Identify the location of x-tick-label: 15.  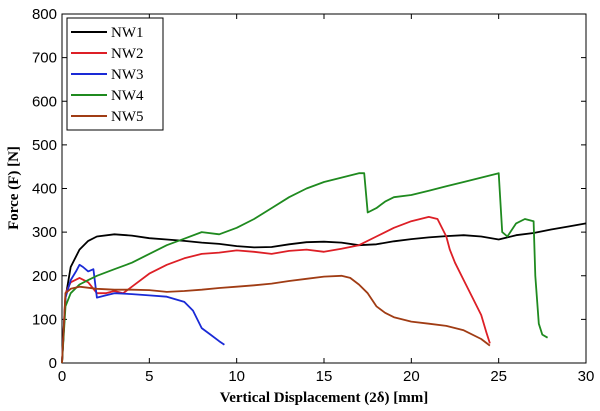
(324, 376).